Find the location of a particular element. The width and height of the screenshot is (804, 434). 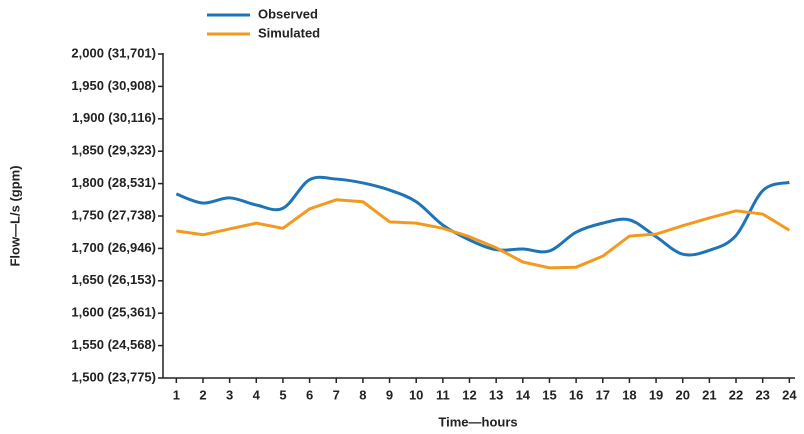

x-tick-label: 21 is located at coordinates (709, 394).